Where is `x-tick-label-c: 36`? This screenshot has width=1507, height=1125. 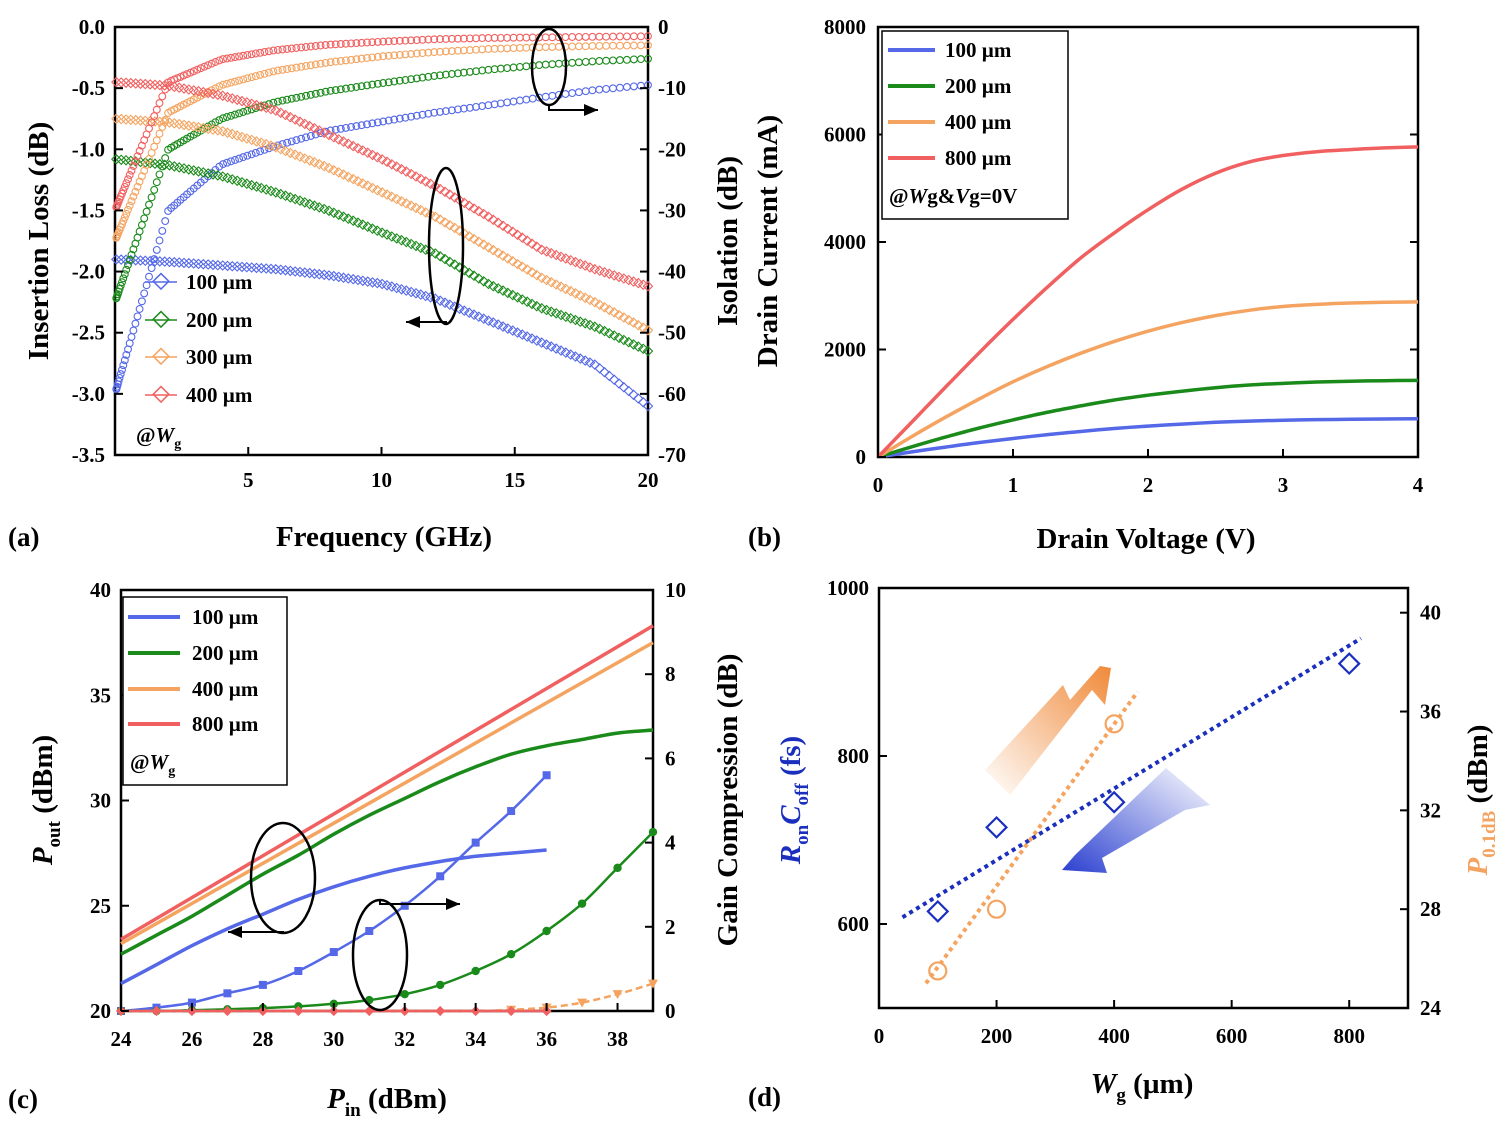
x-tick-label-c: 36 is located at coordinates (546, 1039).